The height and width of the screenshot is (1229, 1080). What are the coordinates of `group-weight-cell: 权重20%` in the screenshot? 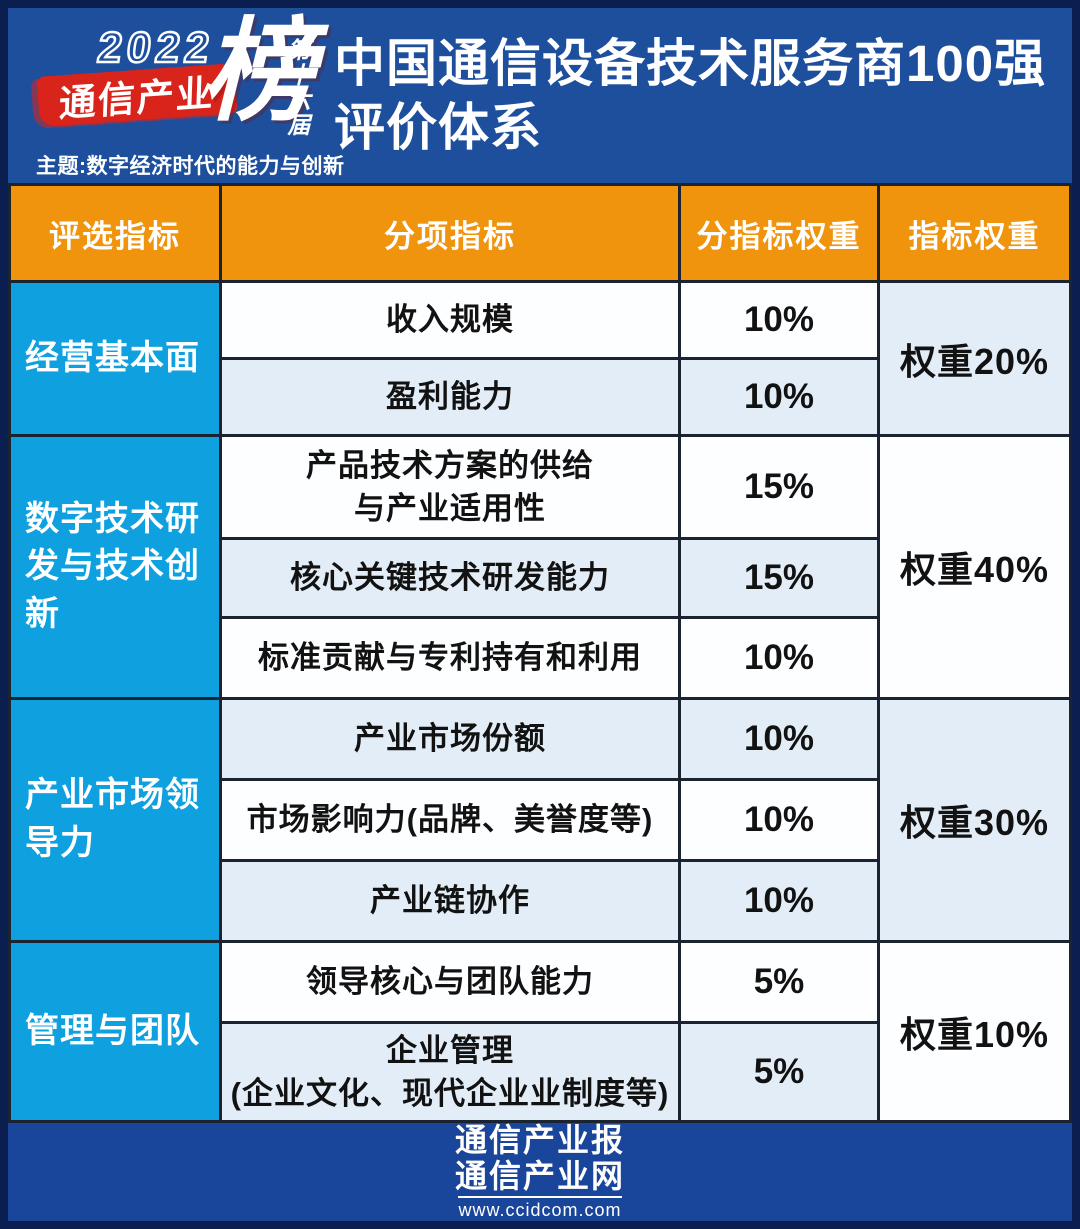 It's located at (974, 358).